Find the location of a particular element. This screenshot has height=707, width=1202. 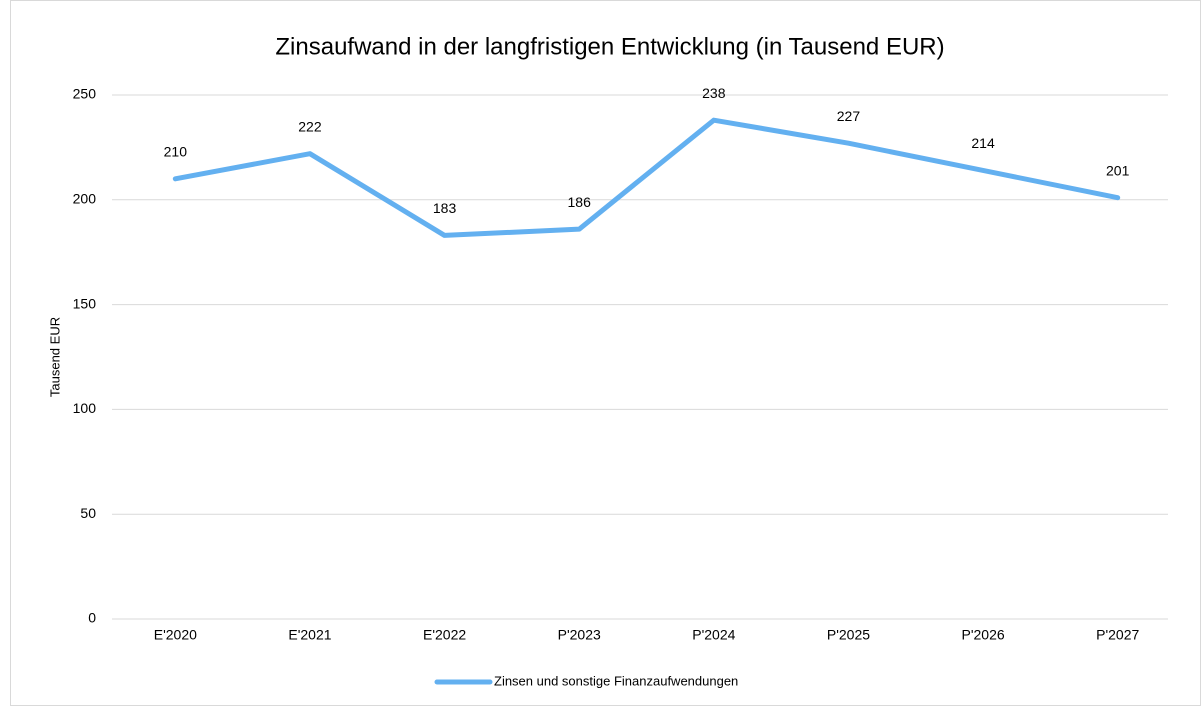

data-label: 227 is located at coordinates (849, 116).